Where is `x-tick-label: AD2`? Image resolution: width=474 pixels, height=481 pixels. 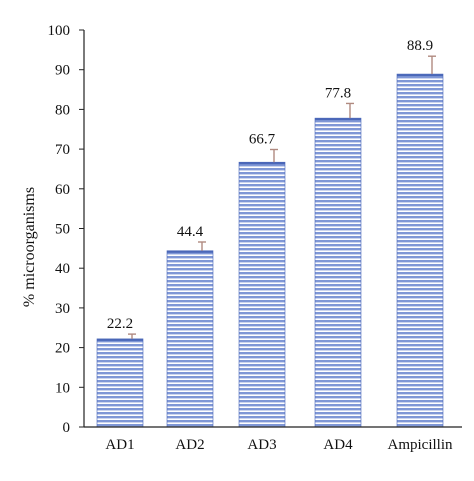
x-tick-label: AD2 is located at coordinates (189, 445).